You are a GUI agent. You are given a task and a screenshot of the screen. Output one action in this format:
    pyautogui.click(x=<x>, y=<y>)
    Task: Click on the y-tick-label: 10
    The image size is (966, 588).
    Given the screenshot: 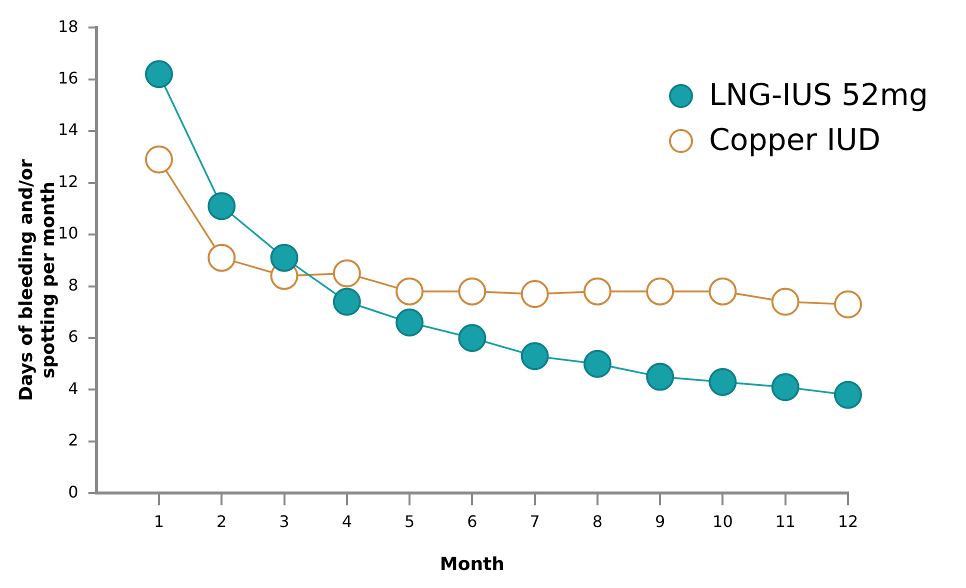 What is the action you would take?
    pyautogui.click(x=68, y=233)
    